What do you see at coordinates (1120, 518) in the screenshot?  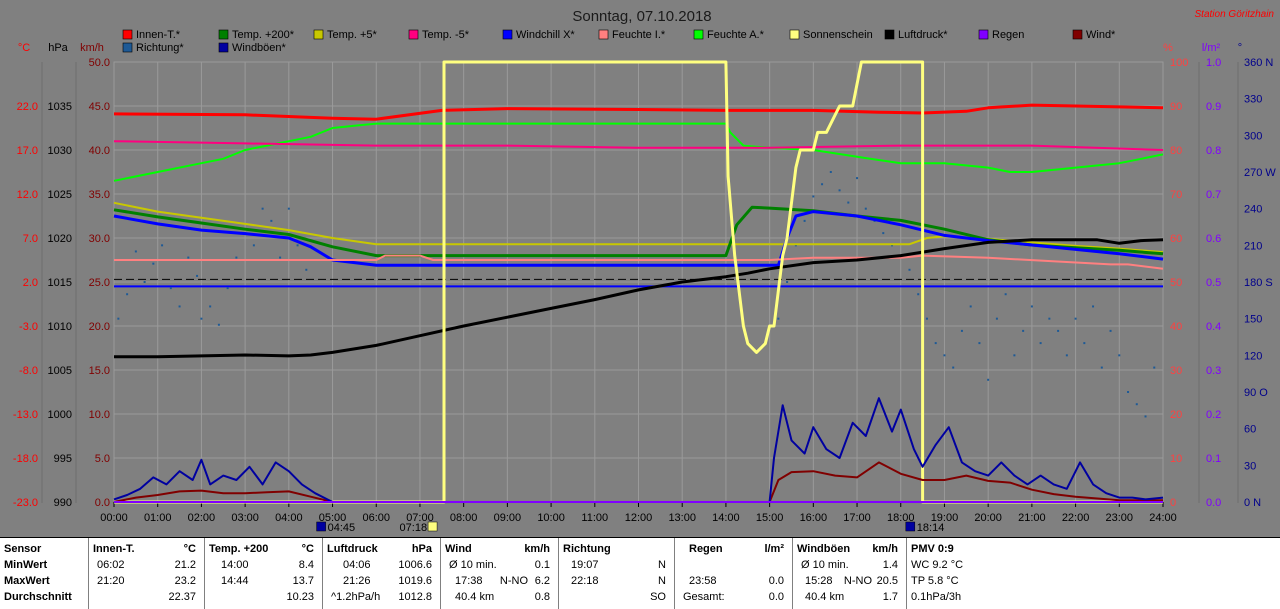 I see `xtick-label-23: 23:00` at bounding box center [1120, 518].